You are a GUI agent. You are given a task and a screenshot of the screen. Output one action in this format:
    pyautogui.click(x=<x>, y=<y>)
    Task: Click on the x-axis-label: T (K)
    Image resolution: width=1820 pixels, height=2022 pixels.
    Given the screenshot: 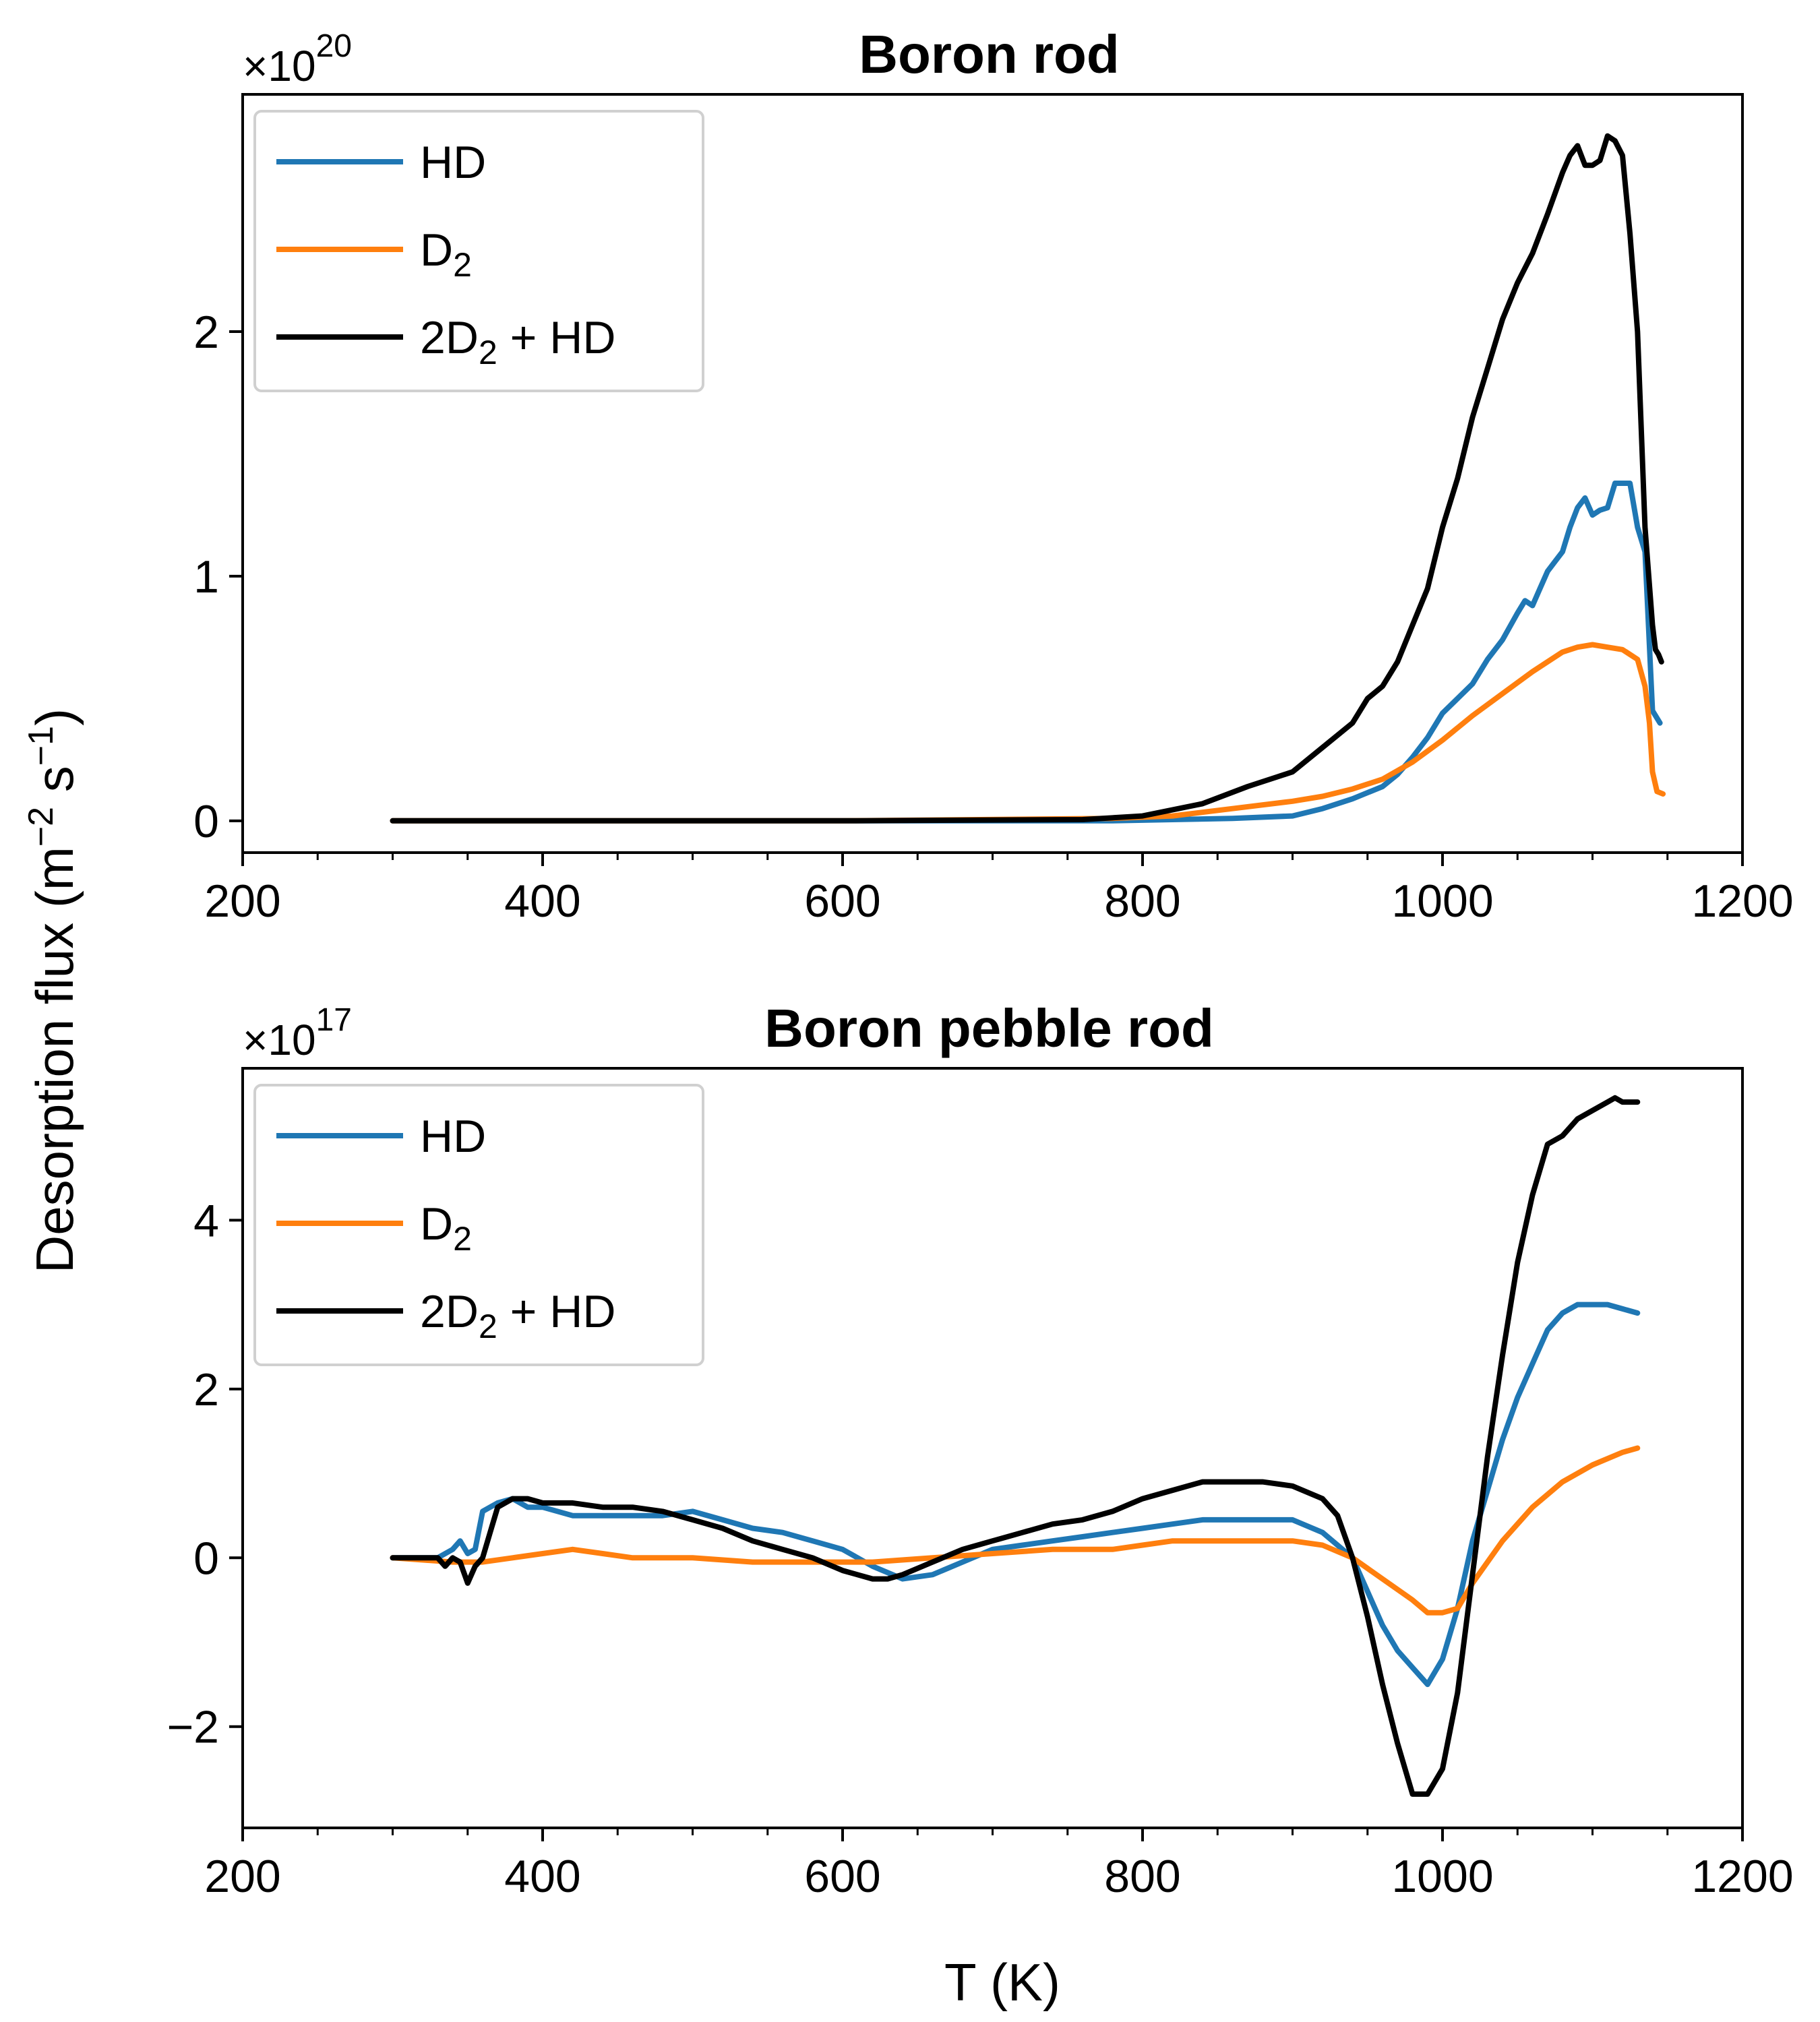 What is the action you would take?
    pyautogui.click(x=1002, y=1982)
    